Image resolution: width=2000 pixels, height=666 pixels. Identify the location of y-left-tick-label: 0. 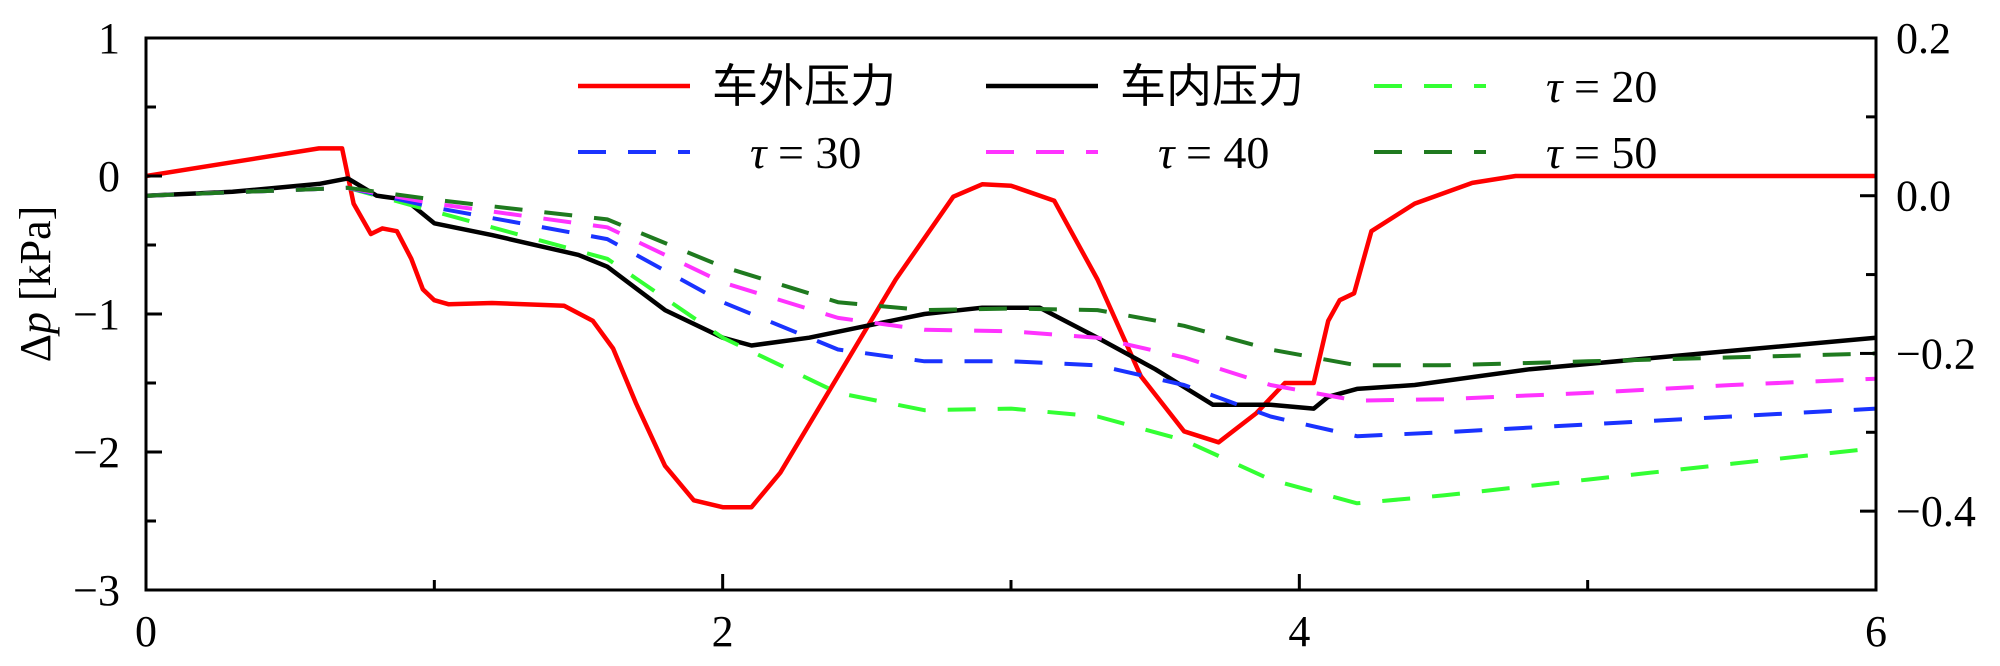
(109, 176).